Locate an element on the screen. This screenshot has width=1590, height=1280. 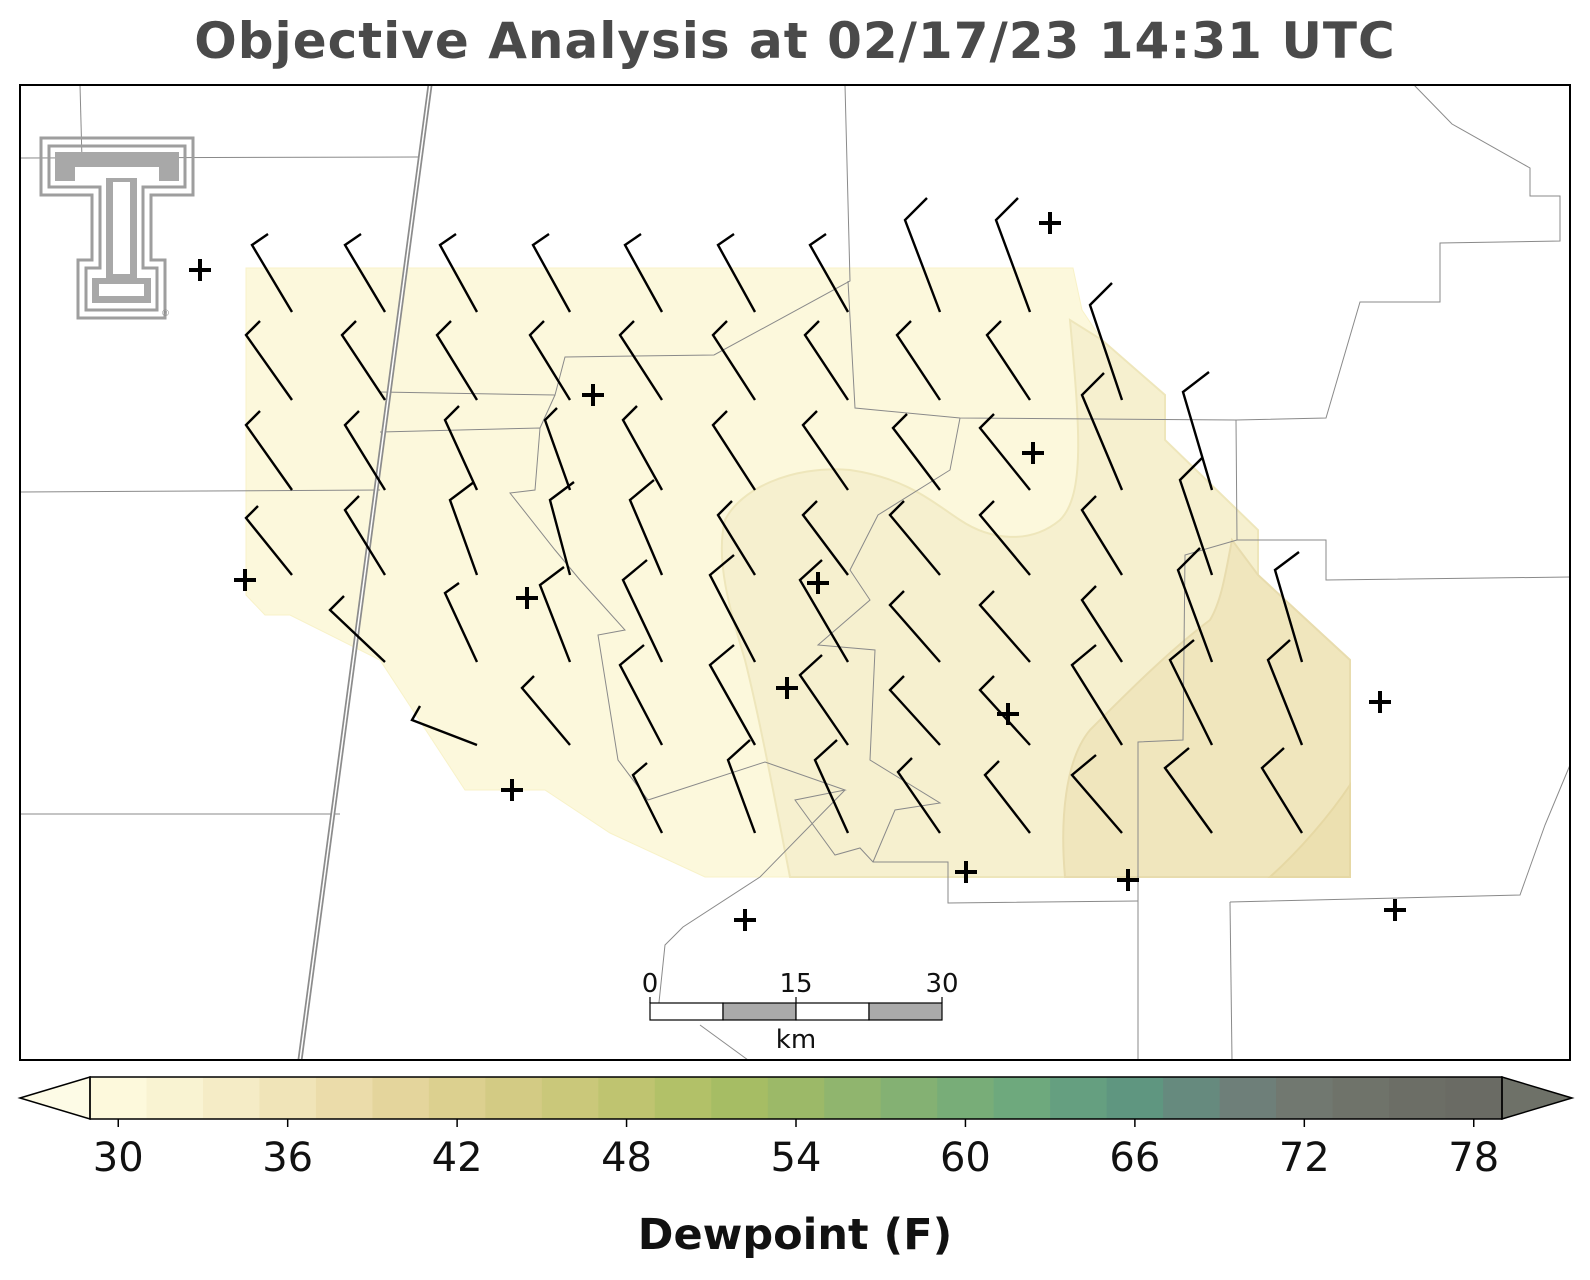
state-boundary is located at coordinates (365, 572).